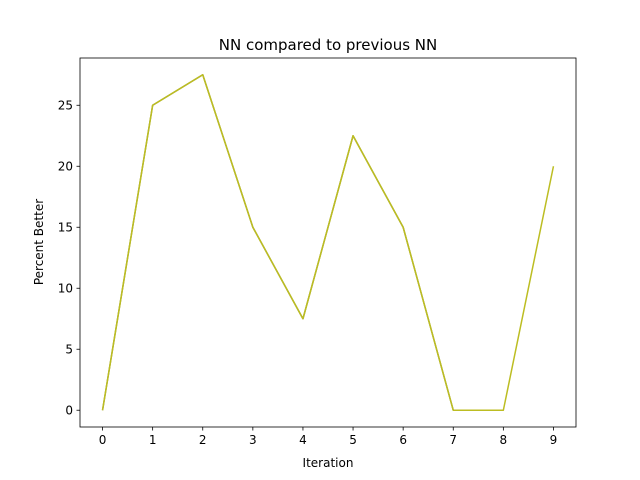 The image size is (640, 480). Describe the element at coordinates (328, 45) in the screenshot. I see `chart-title: NN compared to previous NN` at that location.